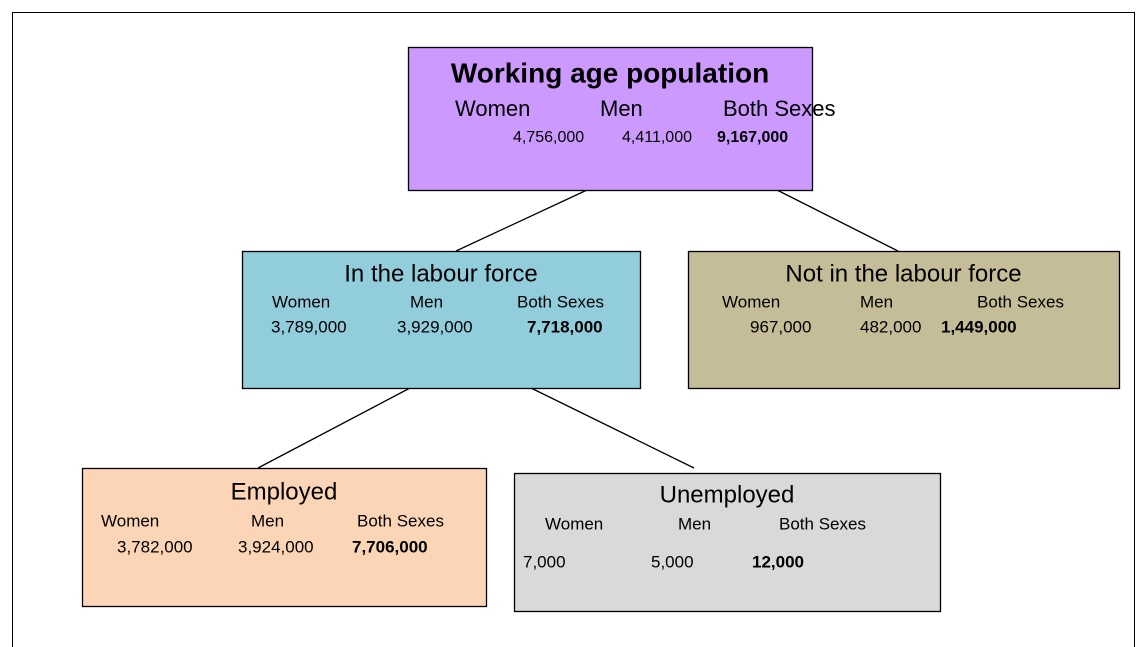 The image size is (1147, 647). Describe the element at coordinates (890, 326) in the screenshot. I see `value: 482,000` at that location.